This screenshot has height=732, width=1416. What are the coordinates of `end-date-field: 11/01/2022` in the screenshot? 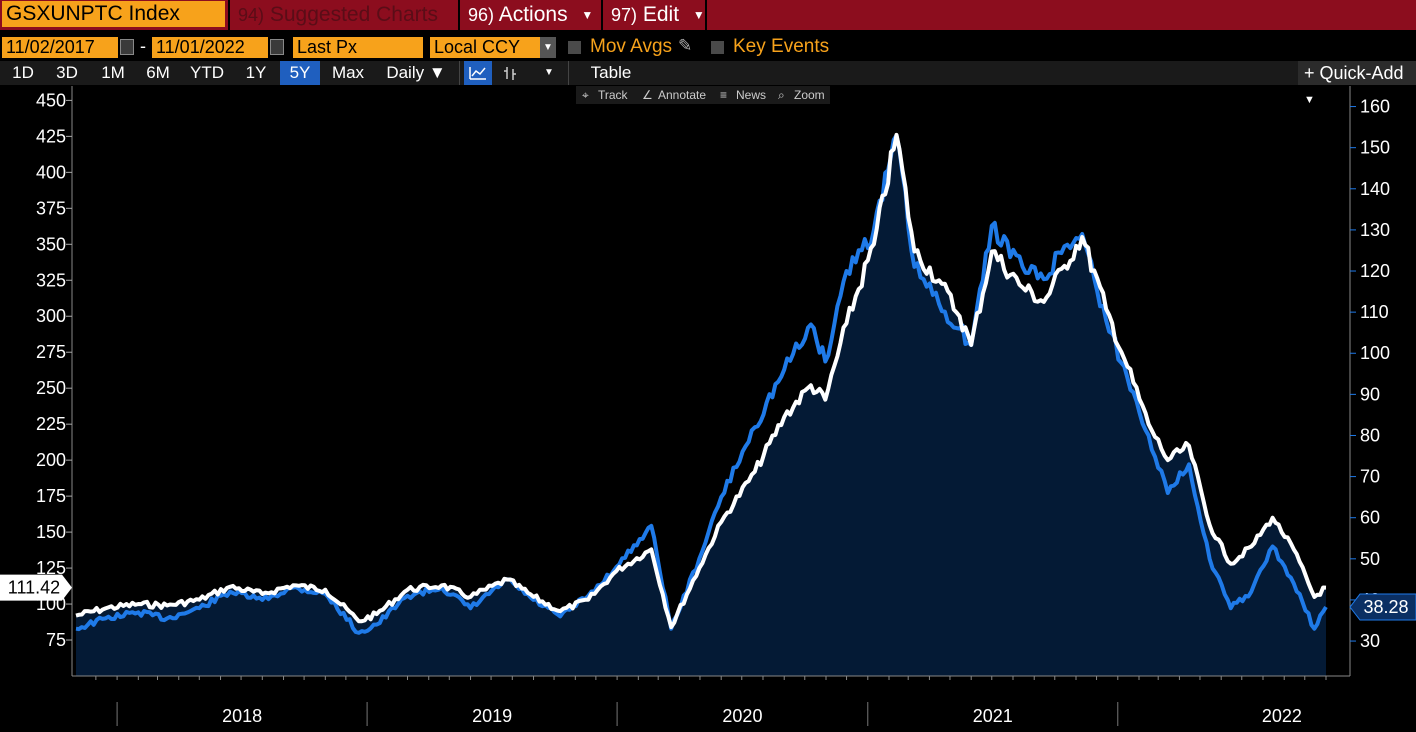 It's located at (210, 47).